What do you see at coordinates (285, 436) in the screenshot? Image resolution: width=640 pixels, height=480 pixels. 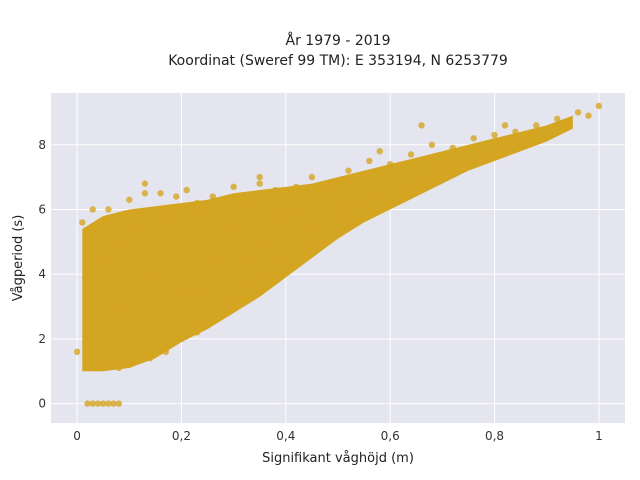 I see `x-tick-label: 0,4` at bounding box center [285, 436].